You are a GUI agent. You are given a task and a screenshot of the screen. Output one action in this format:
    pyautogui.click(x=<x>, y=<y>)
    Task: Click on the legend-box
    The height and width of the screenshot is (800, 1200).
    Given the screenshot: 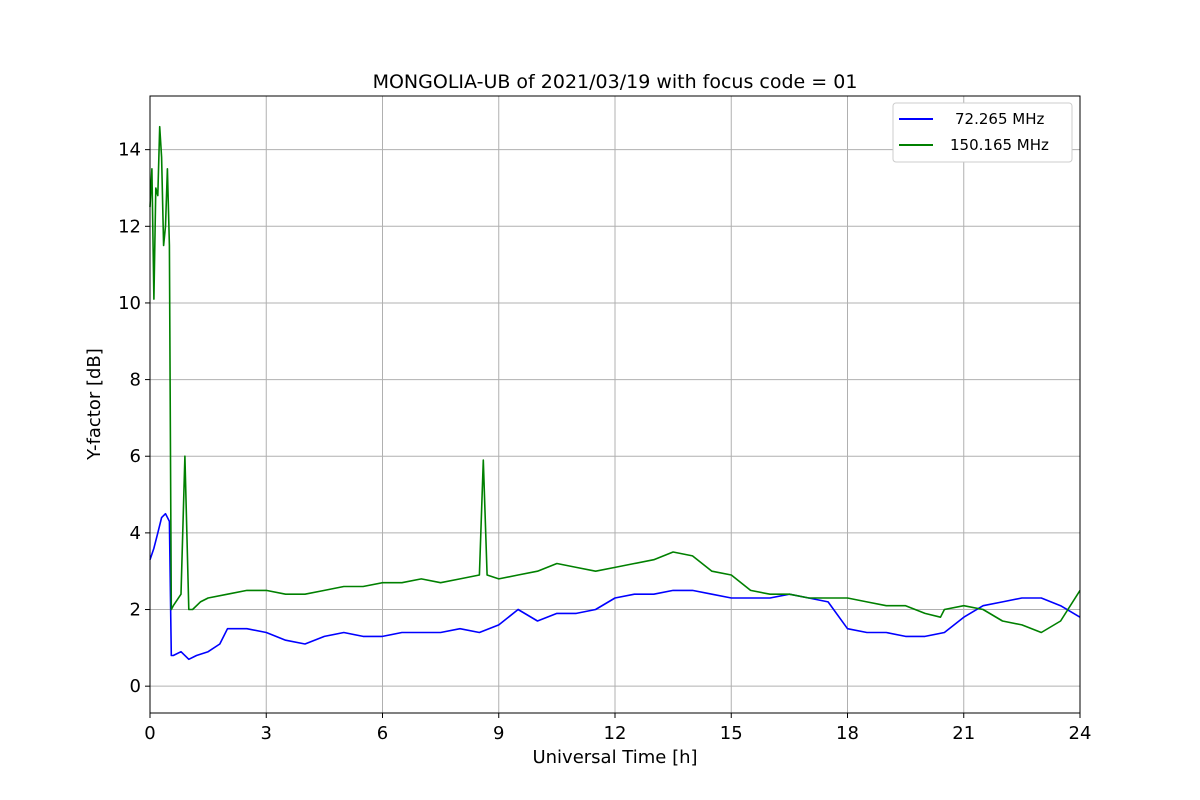 What is the action you would take?
    pyautogui.click(x=982, y=132)
    